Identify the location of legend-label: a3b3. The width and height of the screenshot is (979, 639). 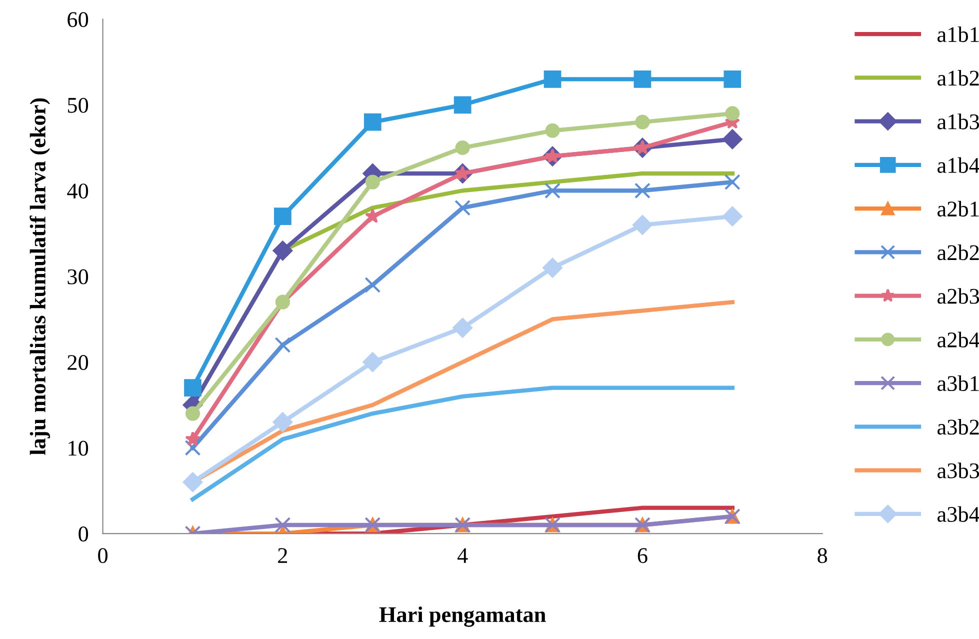
(958, 470).